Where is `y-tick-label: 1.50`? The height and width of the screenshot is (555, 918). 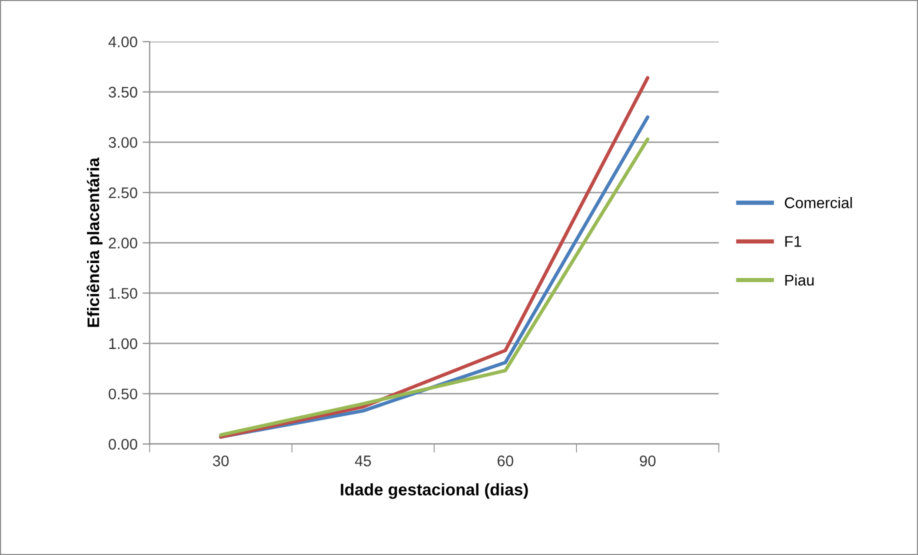
y-tick-label: 1.50 is located at coordinates (123, 293).